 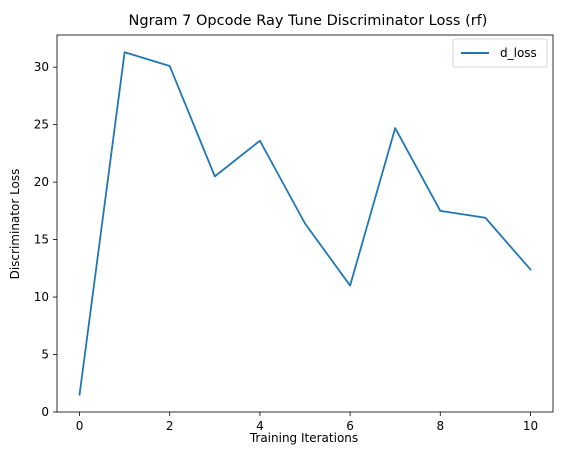 I want to click on x-axis-label: Training Iterations, so click(x=303, y=438).